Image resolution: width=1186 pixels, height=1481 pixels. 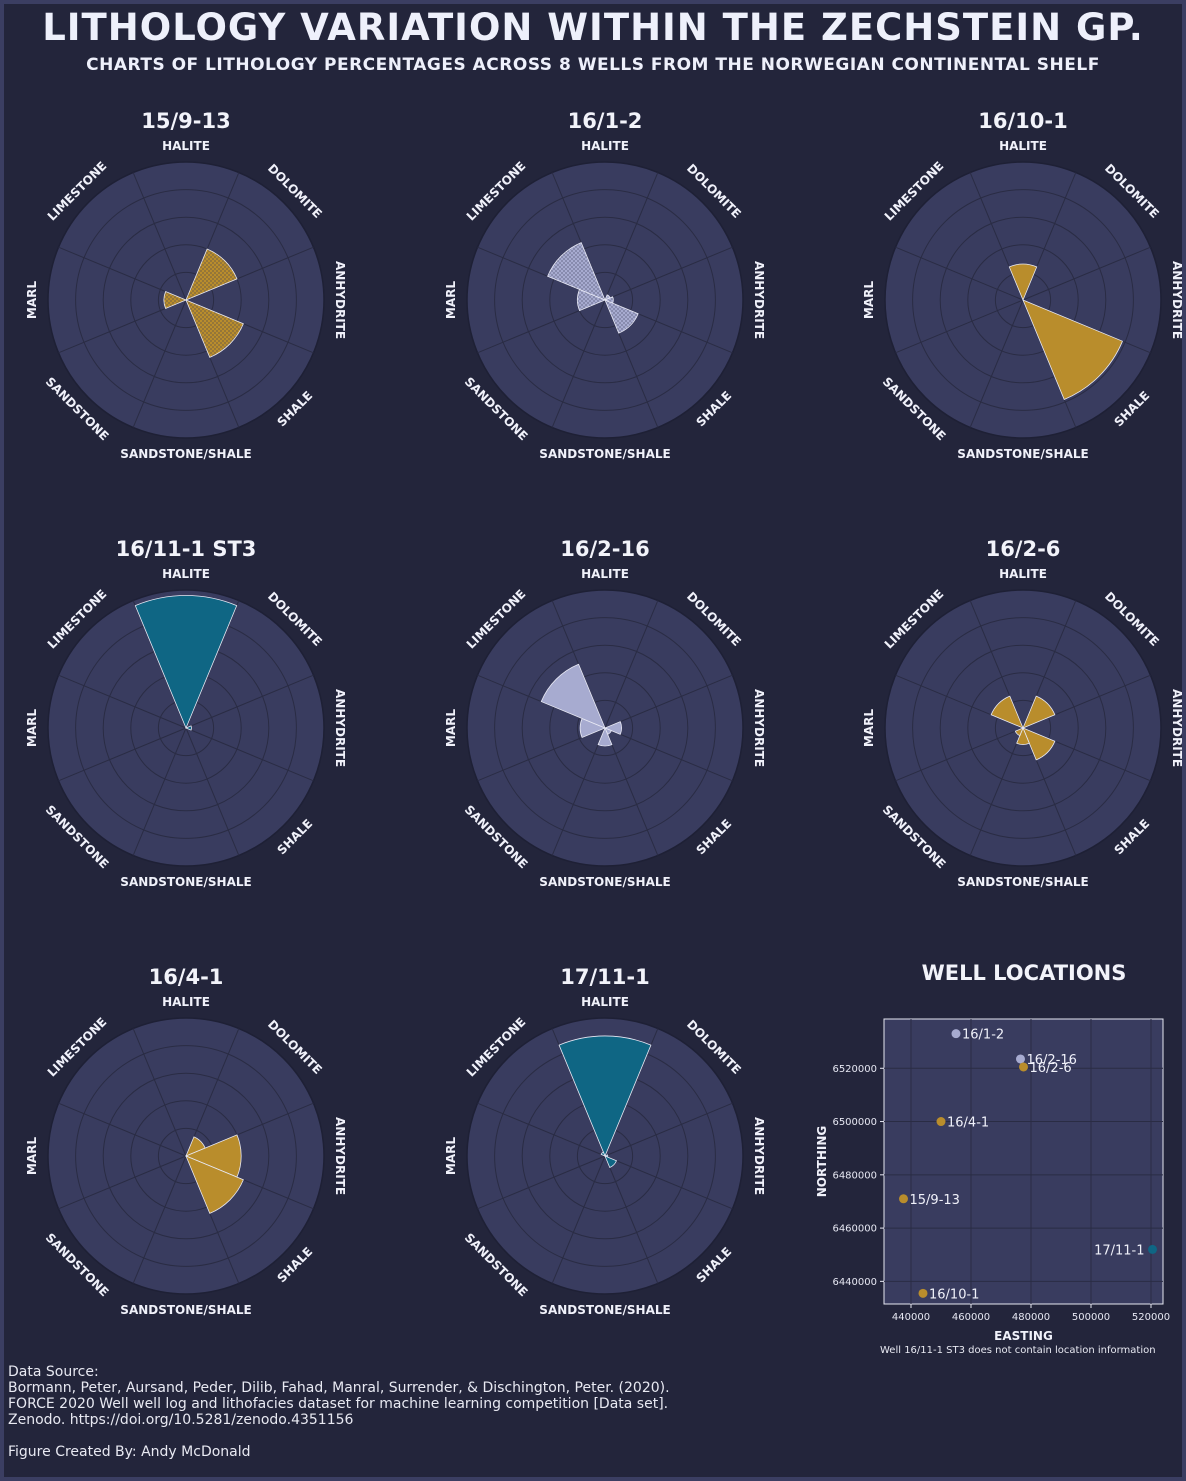 What do you see at coordinates (1024, 973) in the screenshot?
I see `map-title: WELL LOCATIONS` at bounding box center [1024, 973].